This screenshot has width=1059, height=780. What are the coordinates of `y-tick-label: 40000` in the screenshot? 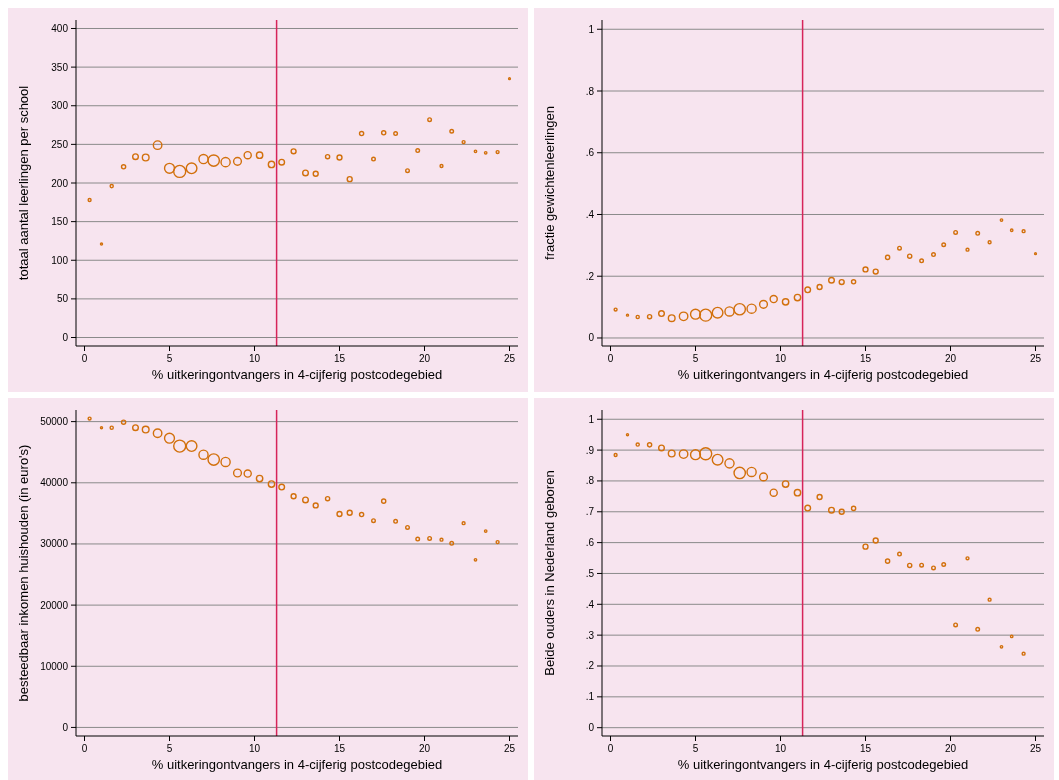 It's located at (54, 483).